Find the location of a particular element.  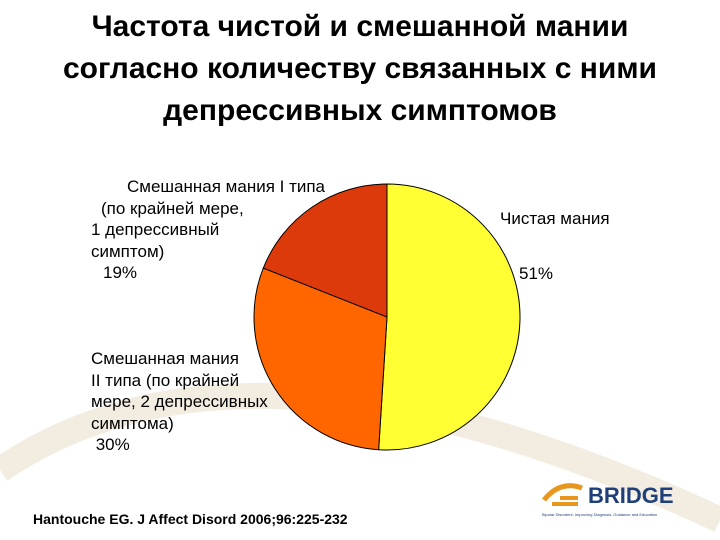

slice-label-line: Смешанная мания is located at coordinates (165, 358).